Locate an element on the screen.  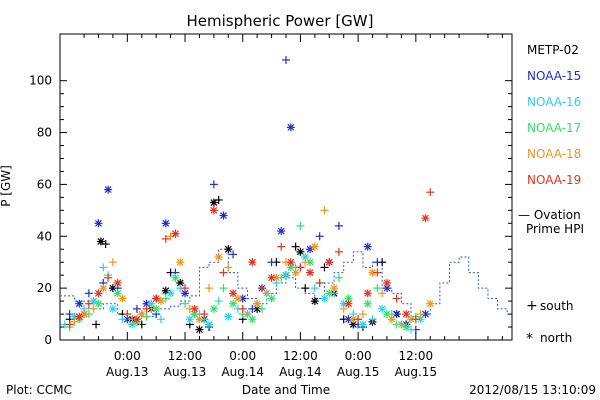
x-axis-label: Date and Time is located at coordinates (286, 390).